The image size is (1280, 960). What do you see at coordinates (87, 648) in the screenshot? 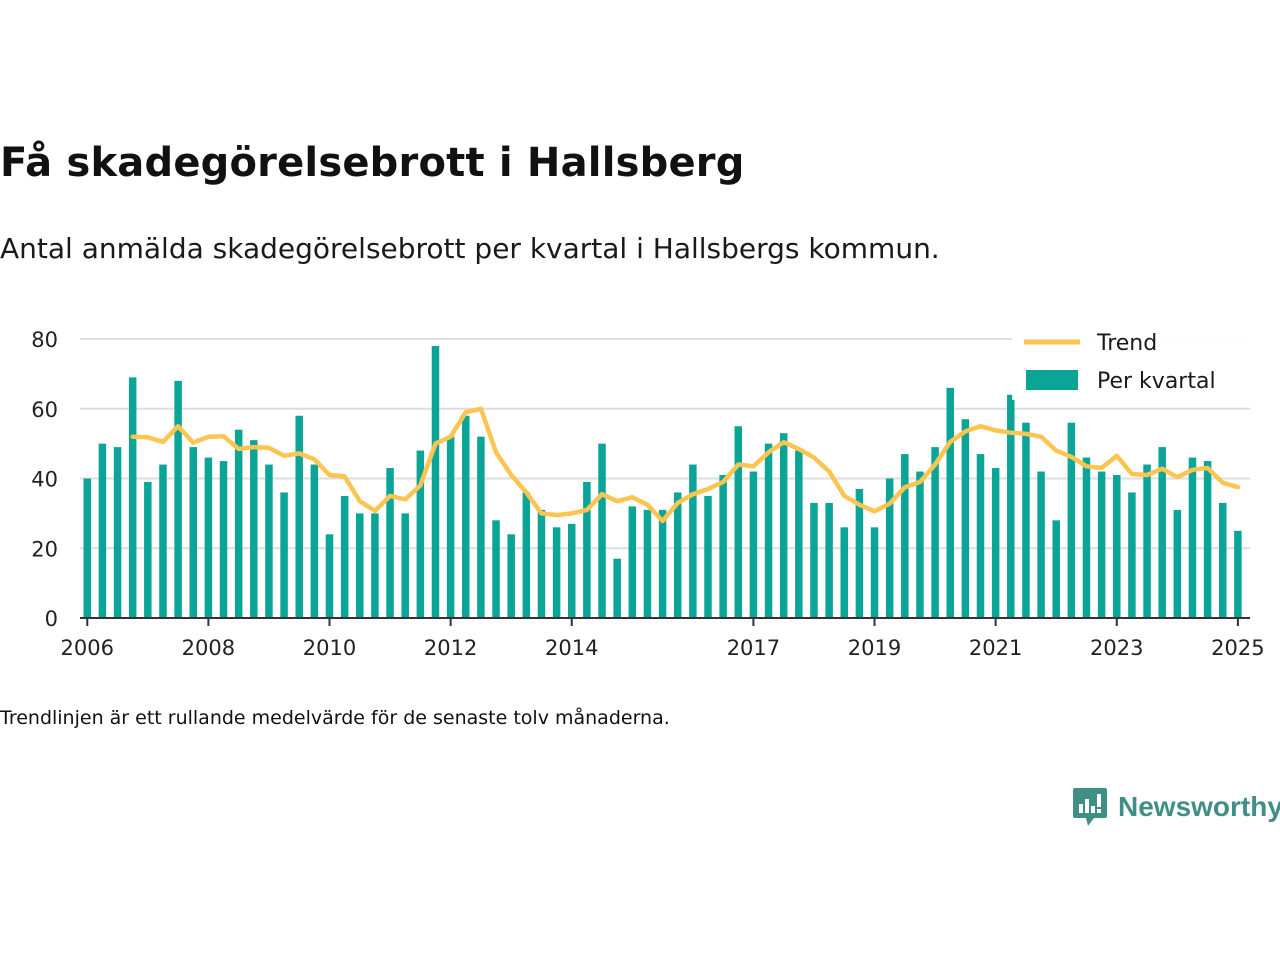
I see `x-tick-label: 2006` at bounding box center [87, 648].